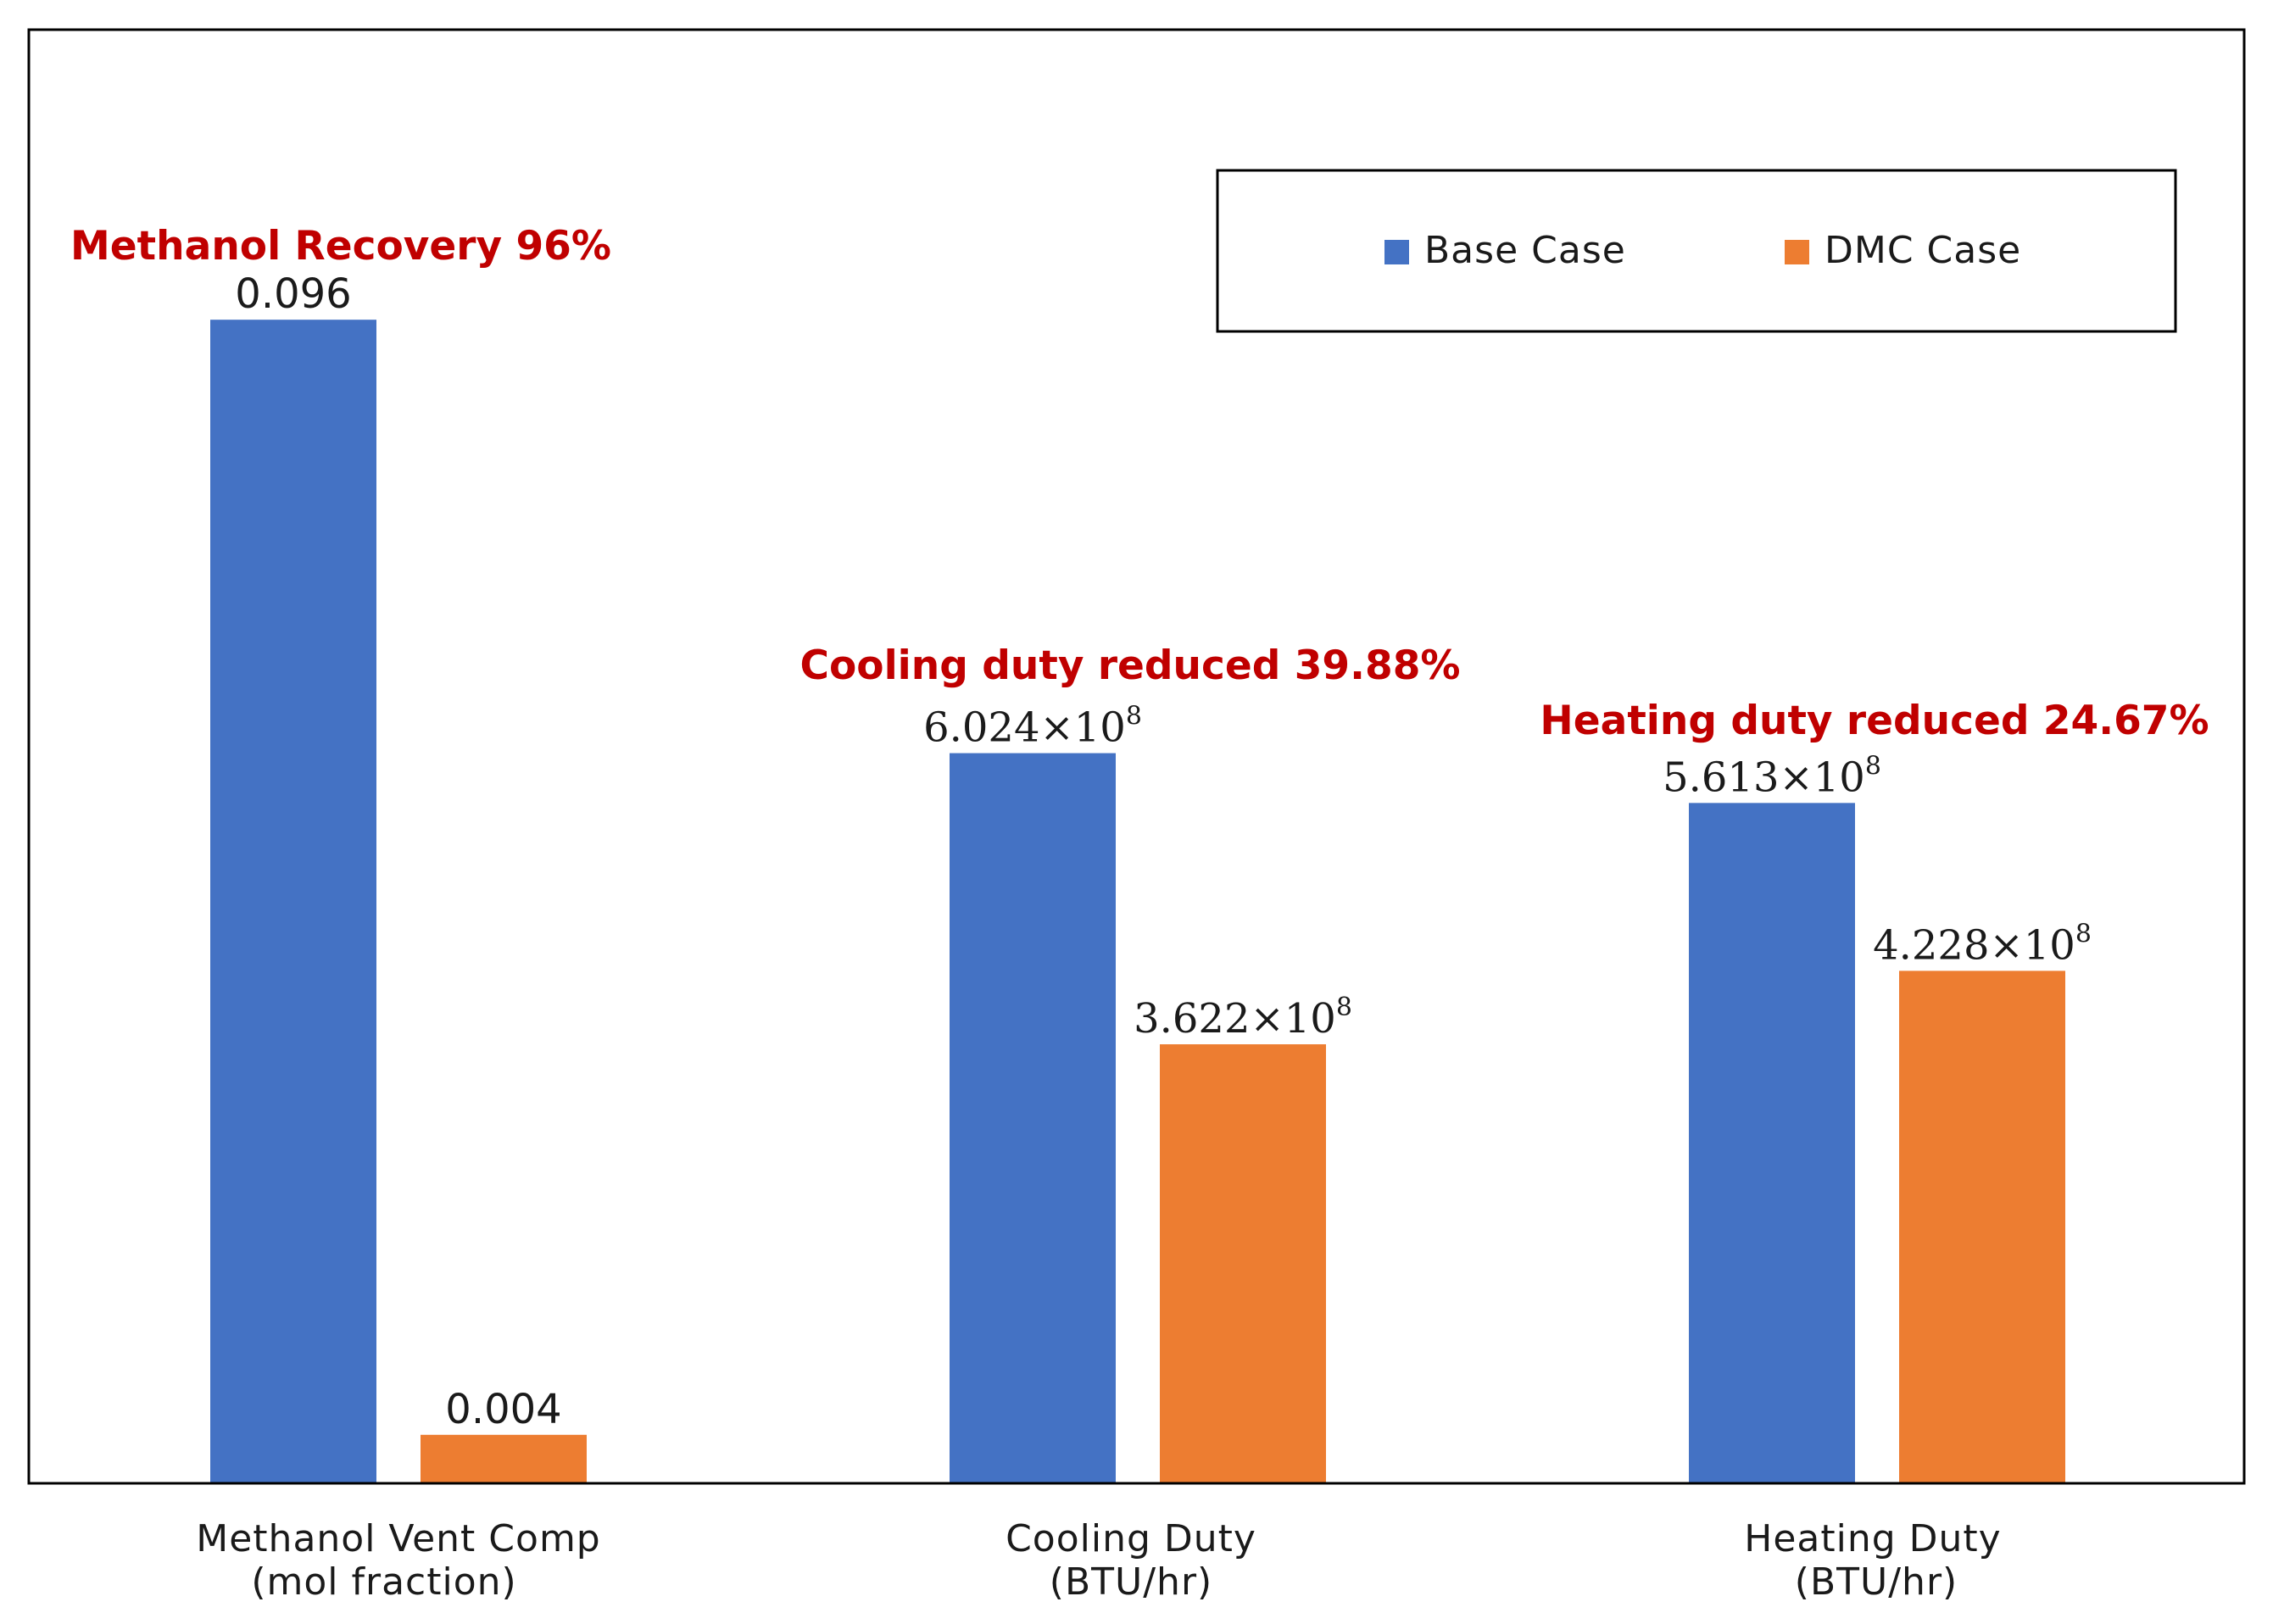 The width and height of the screenshot is (2273, 1624). I want to click on bar-dmc-case-cooling-duty, so click(1243, 1263).